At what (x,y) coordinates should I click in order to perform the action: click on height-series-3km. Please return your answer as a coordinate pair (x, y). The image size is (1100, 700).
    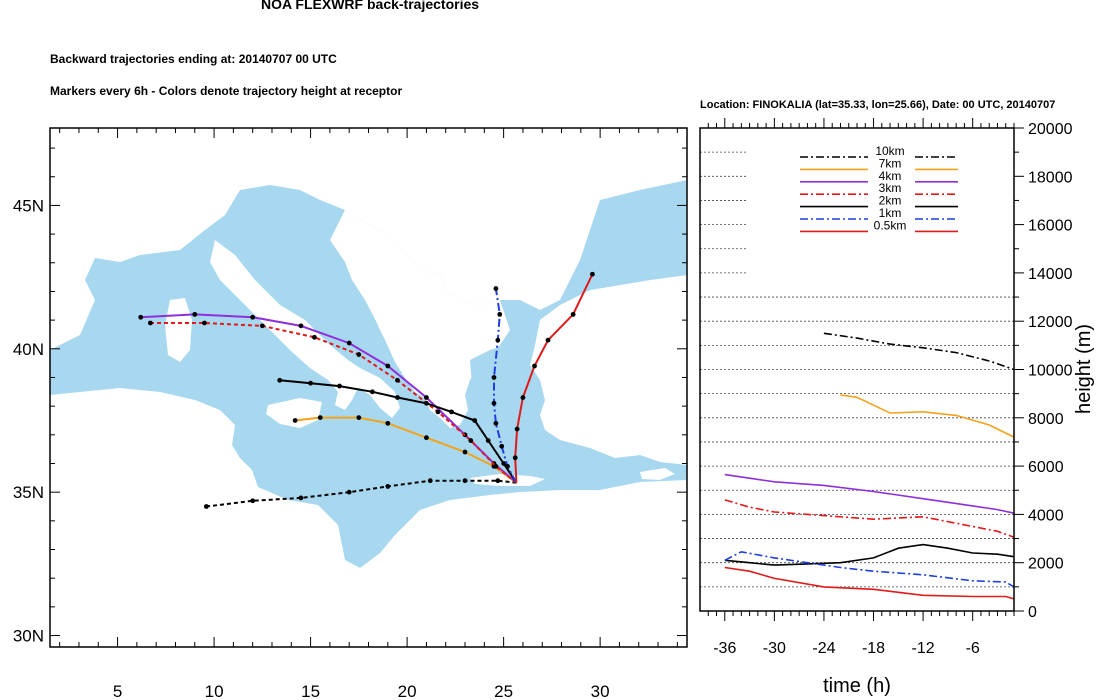
    Looking at the image, I should click on (869, 519).